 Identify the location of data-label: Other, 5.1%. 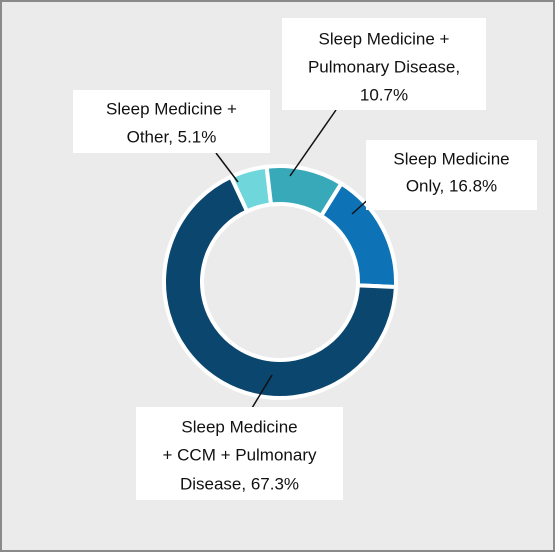
(172, 136).